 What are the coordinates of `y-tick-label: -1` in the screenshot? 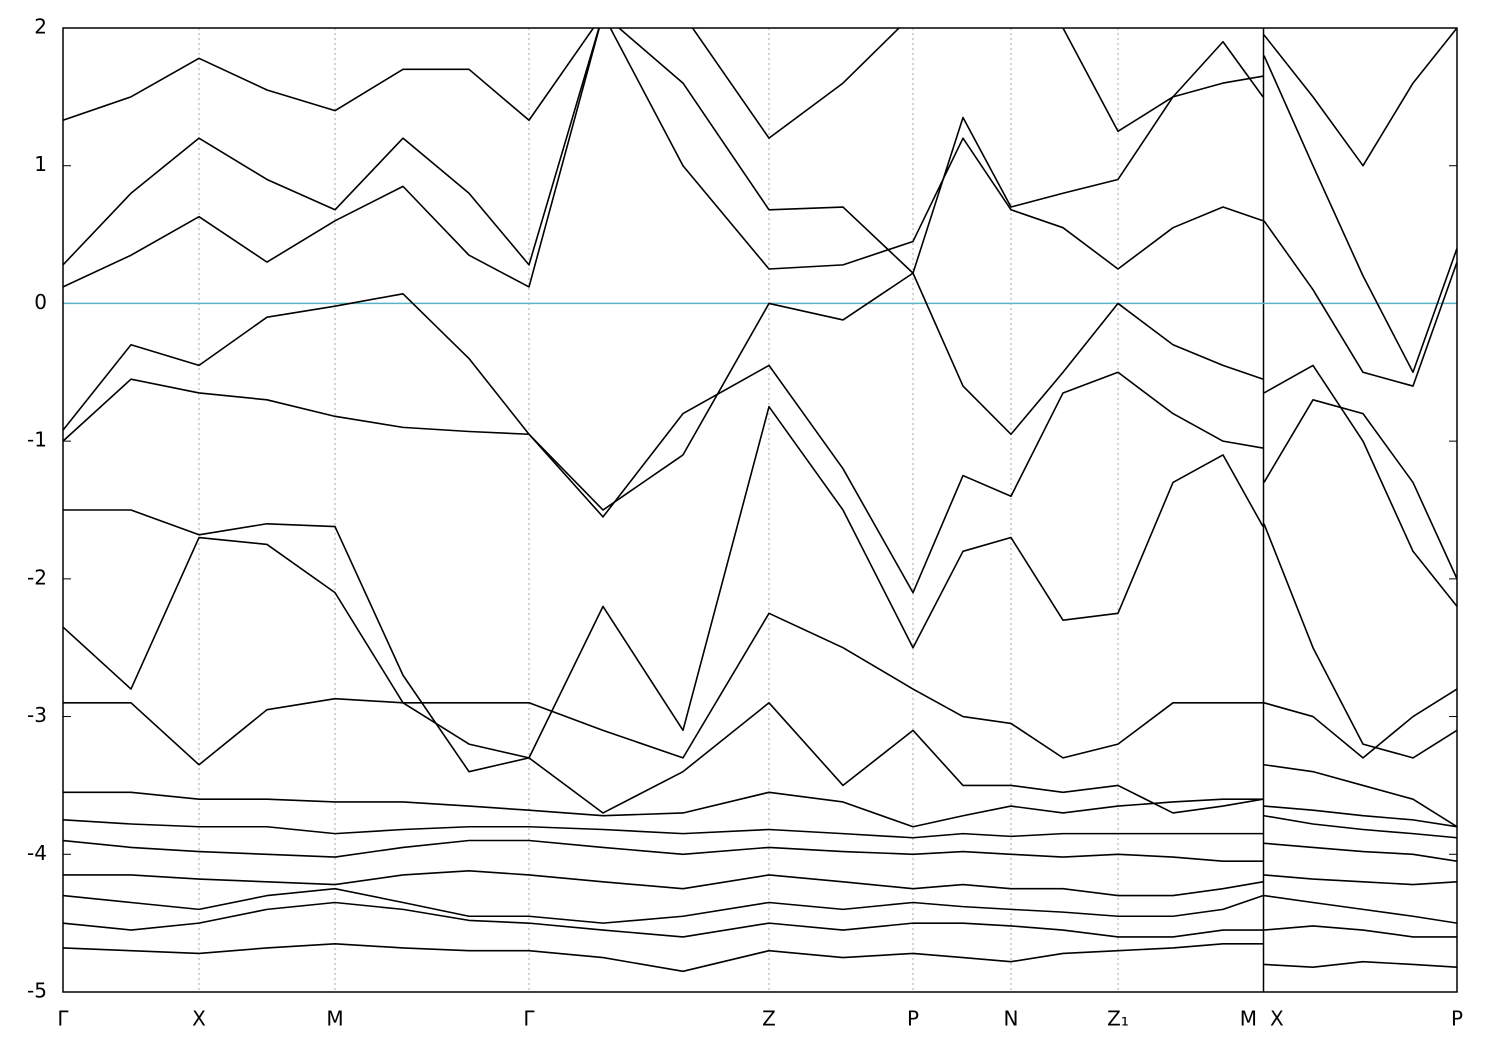 It's located at (37, 440).